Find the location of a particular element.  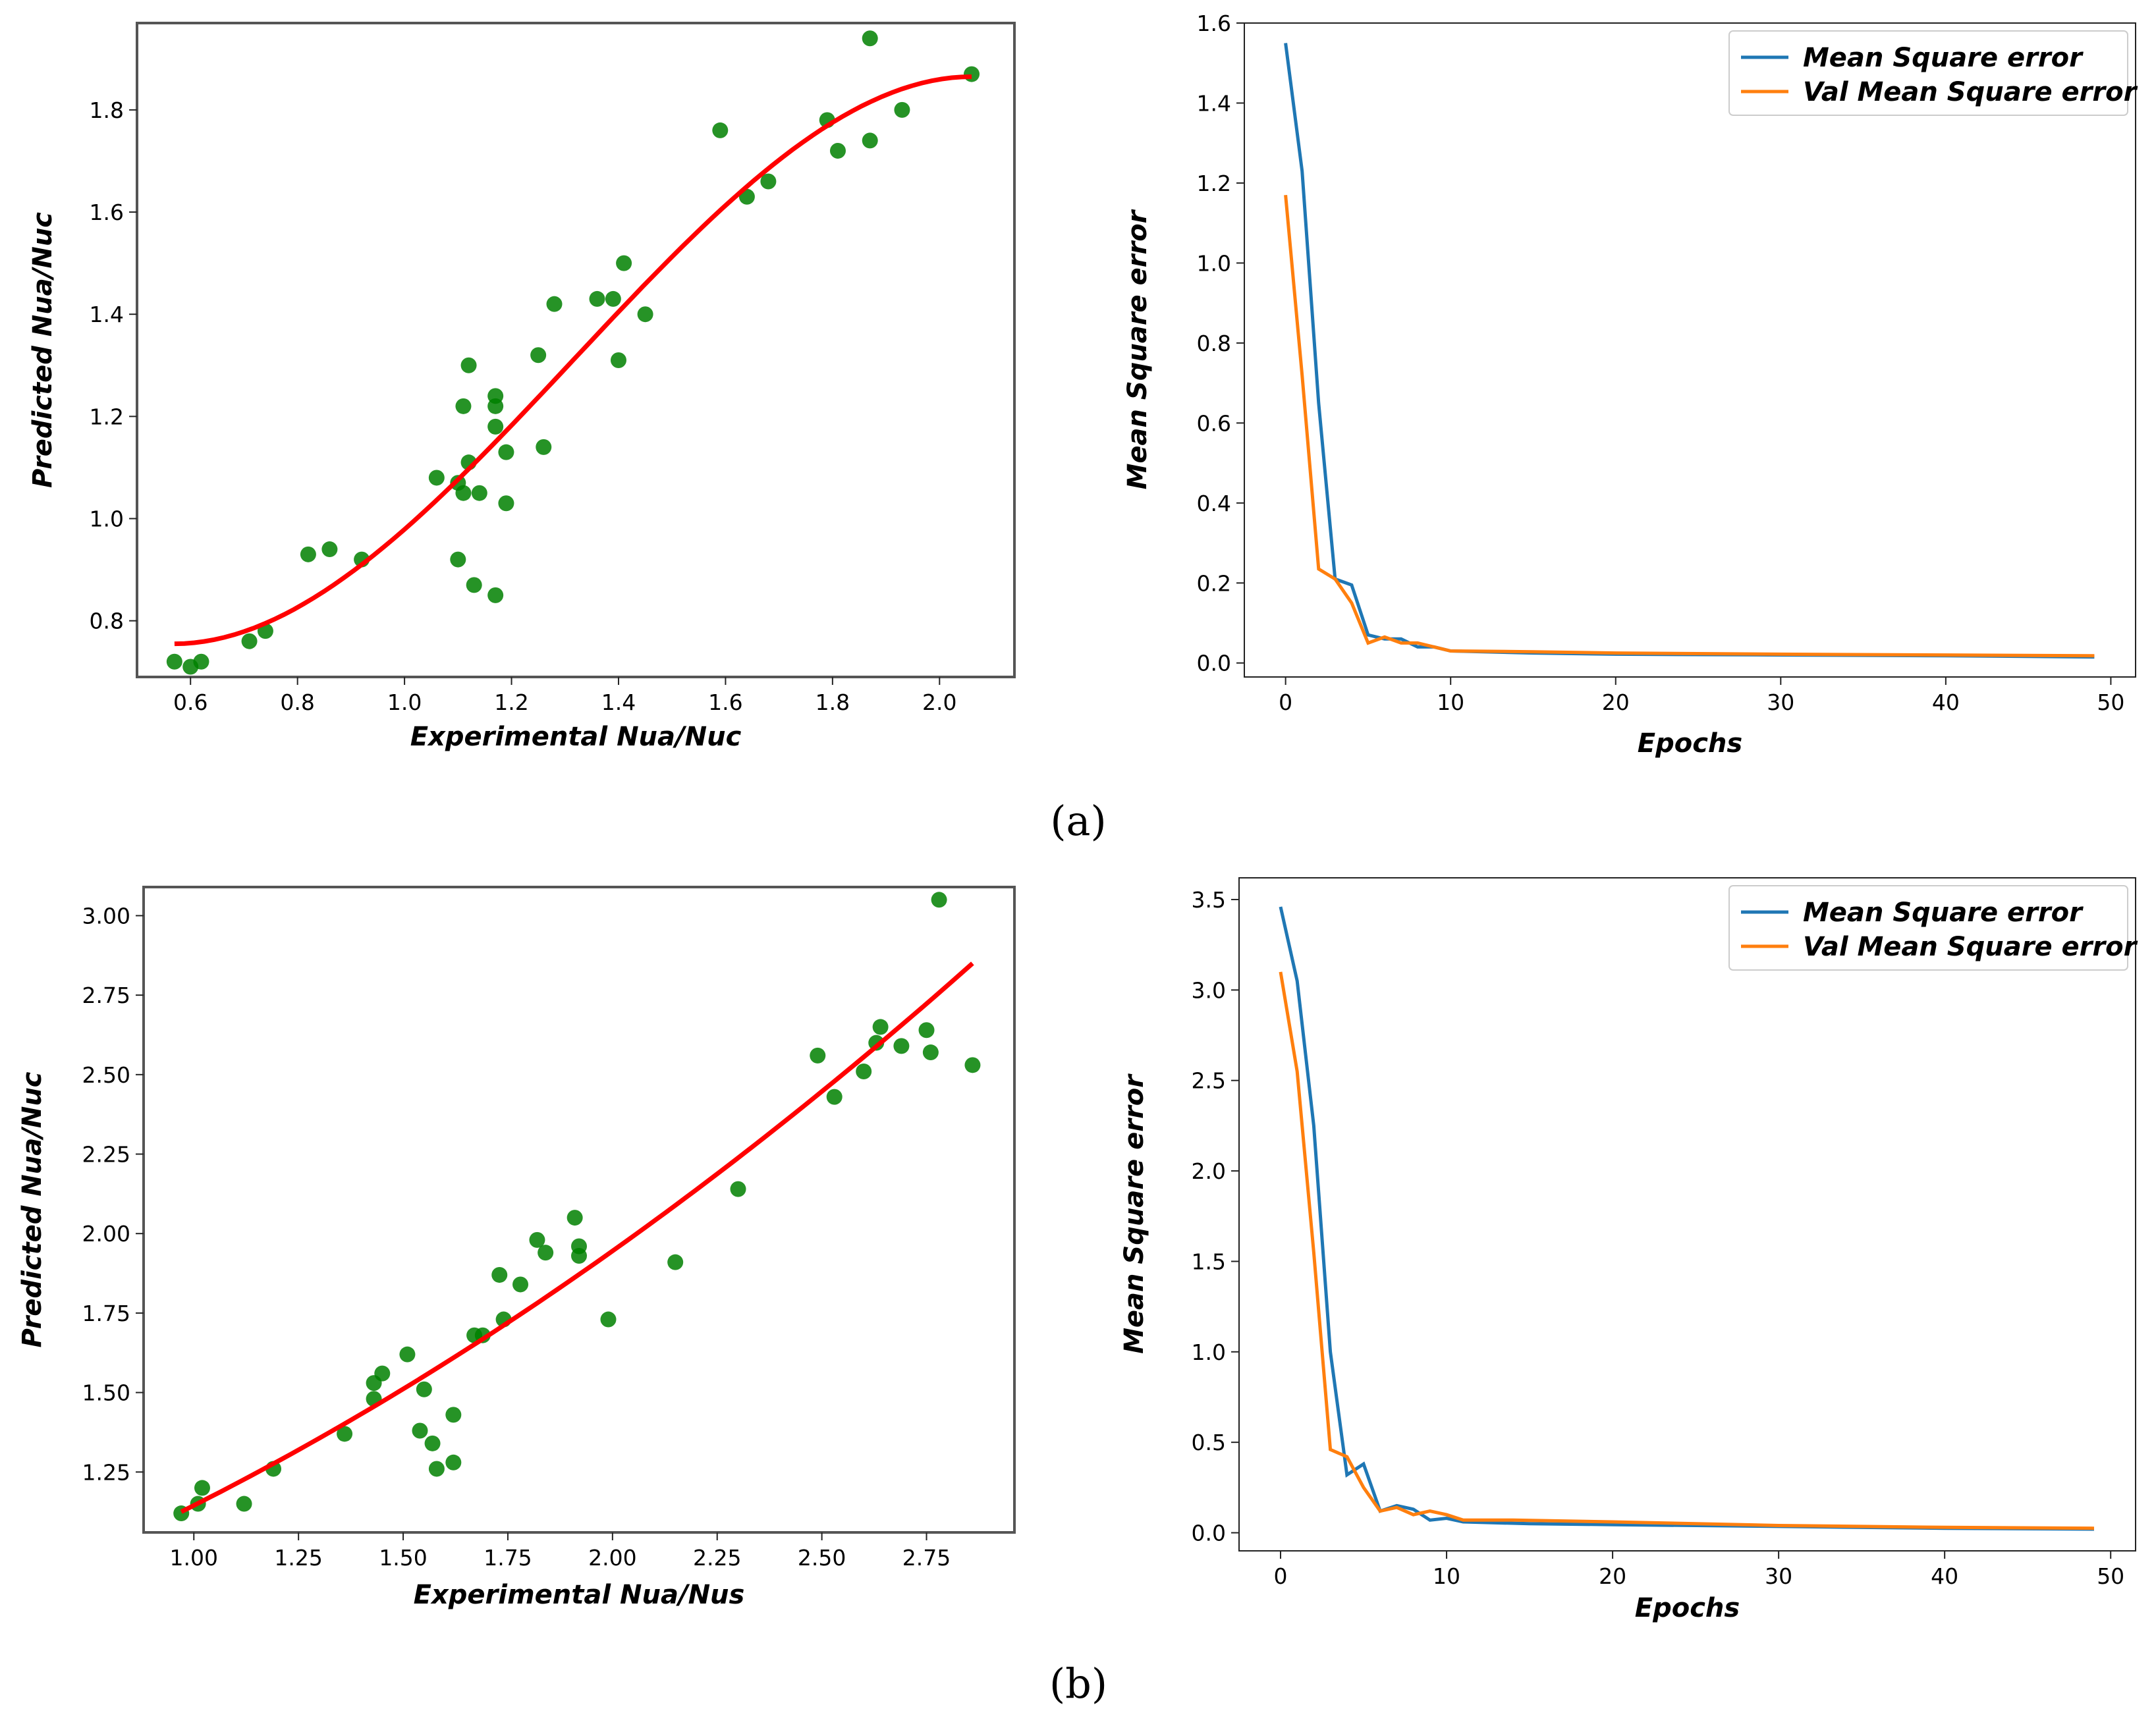

x-axis-label: Epochs is located at coordinates (1687, 1608).